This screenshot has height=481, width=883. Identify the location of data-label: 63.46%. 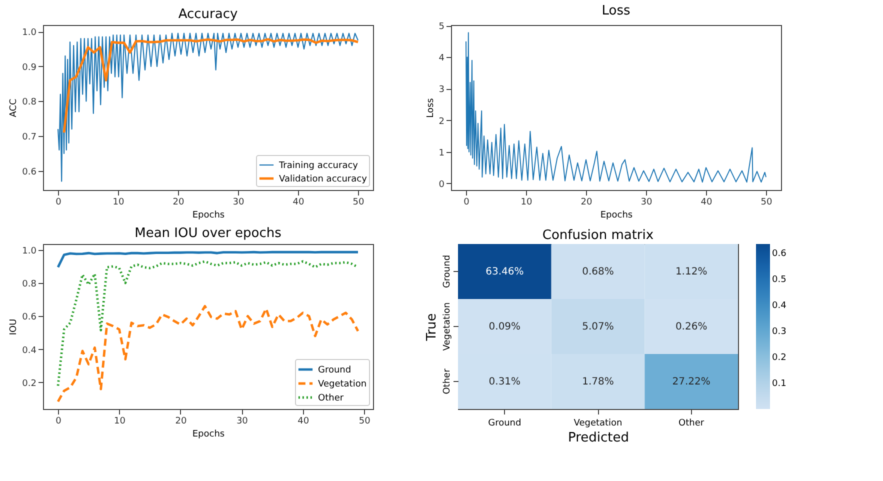
(505, 272).